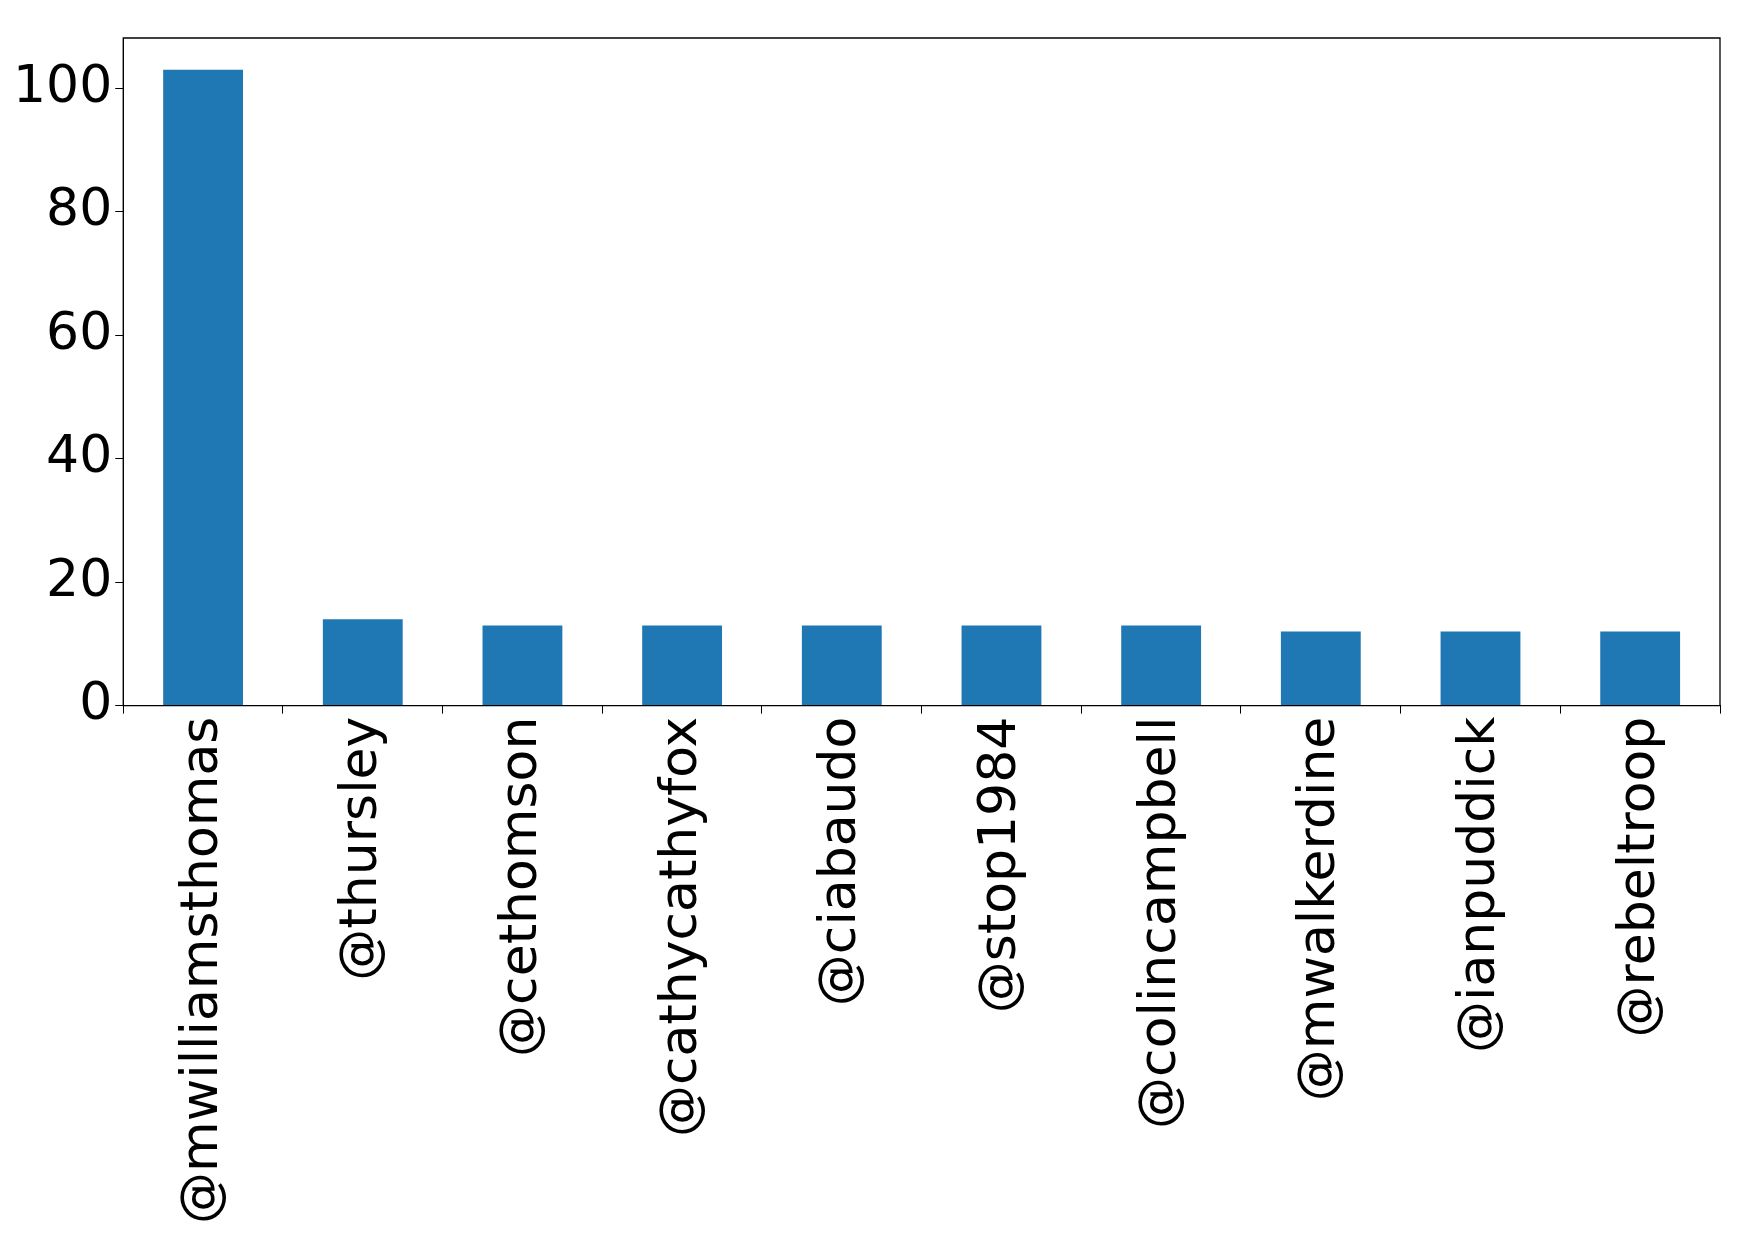 The width and height of the screenshot is (1758, 1237). I want to click on x-tick-label: @ciabaudo, so click(837, 861).